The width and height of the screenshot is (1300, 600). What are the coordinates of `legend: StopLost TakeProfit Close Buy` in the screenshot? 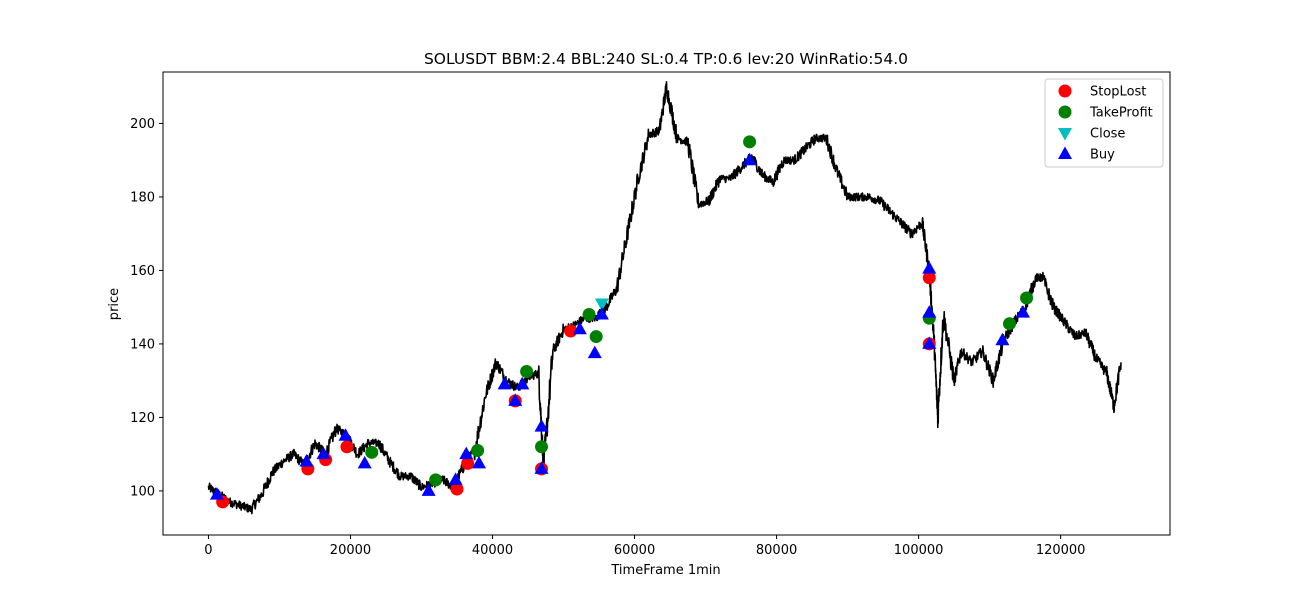 It's located at (1104, 123).